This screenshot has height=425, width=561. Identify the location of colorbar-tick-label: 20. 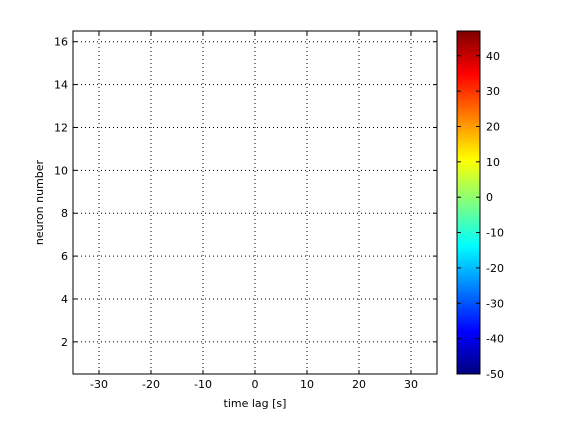
(493, 126).